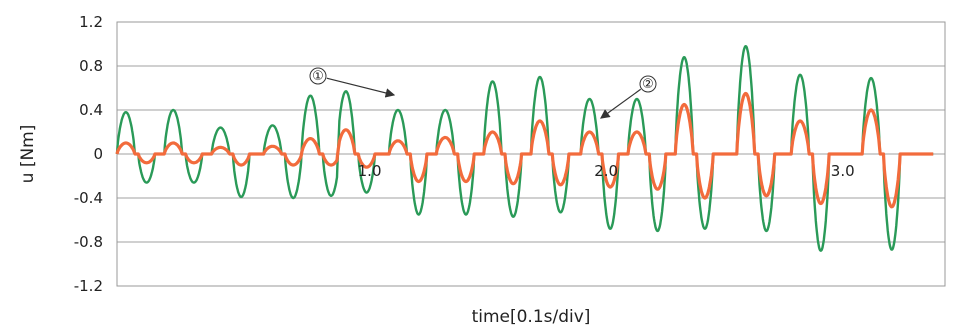 This screenshot has width=956, height=331. What do you see at coordinates (531, 317) in the screenshot?
I see `x-axis-title: time[0.1s/div]` at bounding box center [531, 317].